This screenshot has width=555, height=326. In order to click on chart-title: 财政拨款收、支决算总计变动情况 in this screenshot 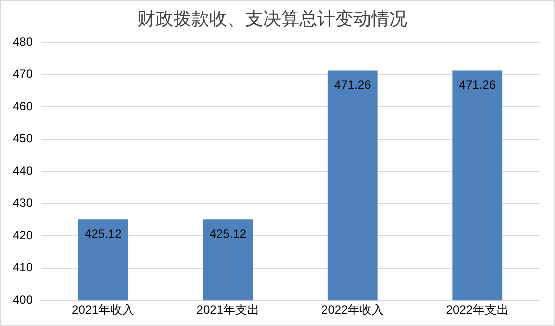, I will do `click(273, 18)`.